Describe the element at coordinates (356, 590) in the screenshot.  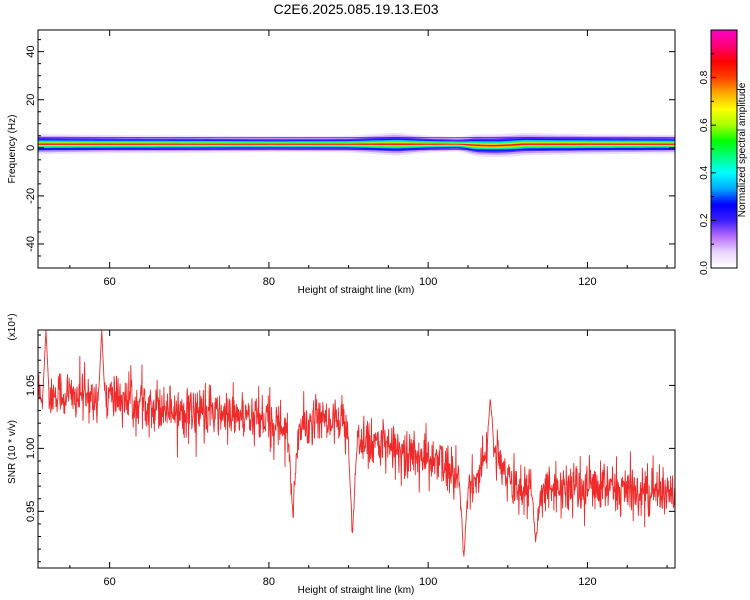
I see `snr-x-axis-label: Height of straight line (km)` at that location.